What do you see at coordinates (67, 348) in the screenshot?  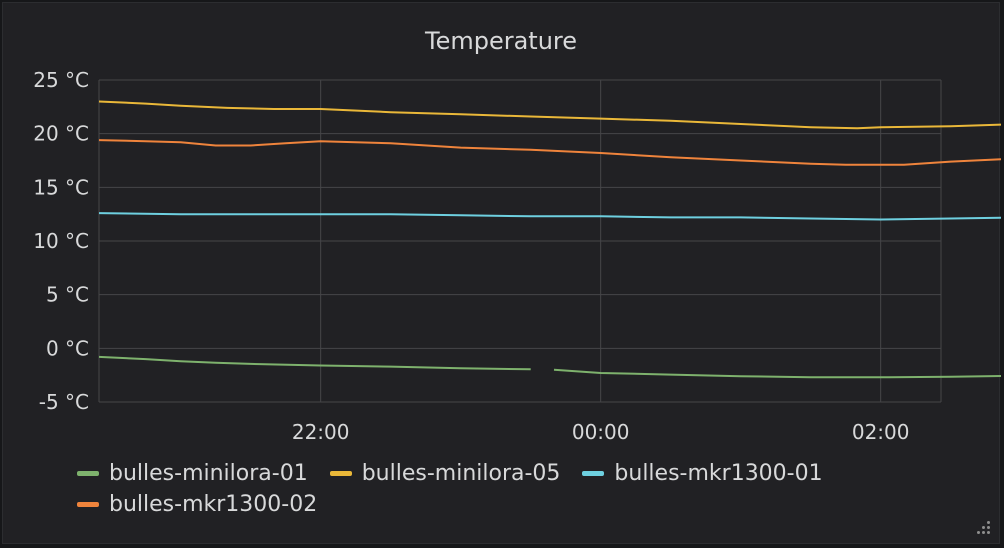 I see `y-tick-label: 0 °C` at bounding box center [67, 348].